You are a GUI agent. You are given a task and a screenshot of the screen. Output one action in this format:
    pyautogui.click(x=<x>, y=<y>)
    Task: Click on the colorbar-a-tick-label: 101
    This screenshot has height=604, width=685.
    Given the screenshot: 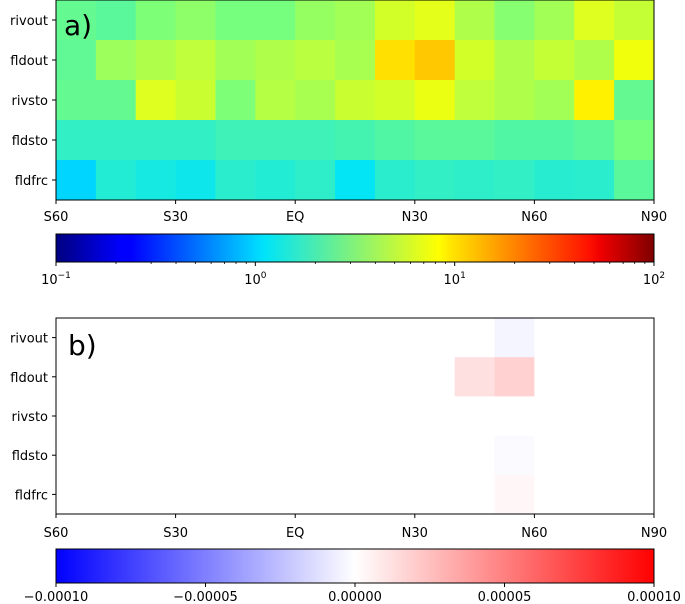 What is the action you would take?
    pyautogui.click(x=455, y=279)
    